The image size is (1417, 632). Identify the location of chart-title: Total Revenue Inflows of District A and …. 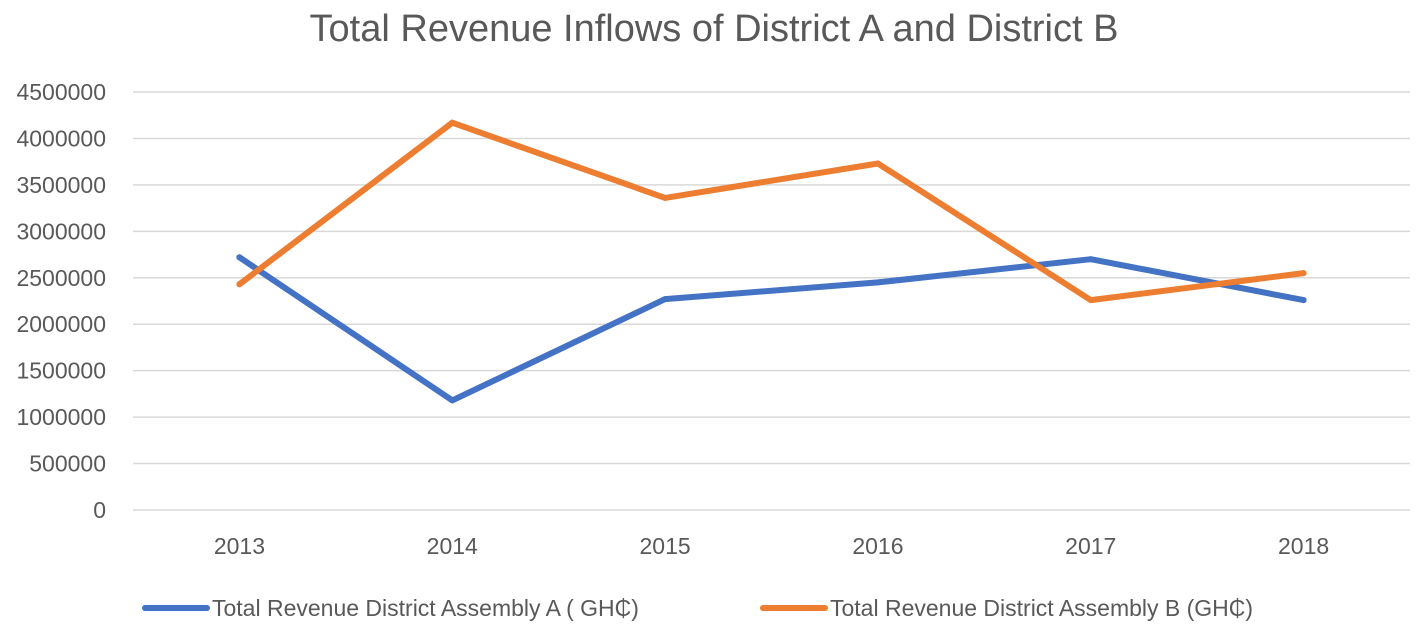
(714, 29).